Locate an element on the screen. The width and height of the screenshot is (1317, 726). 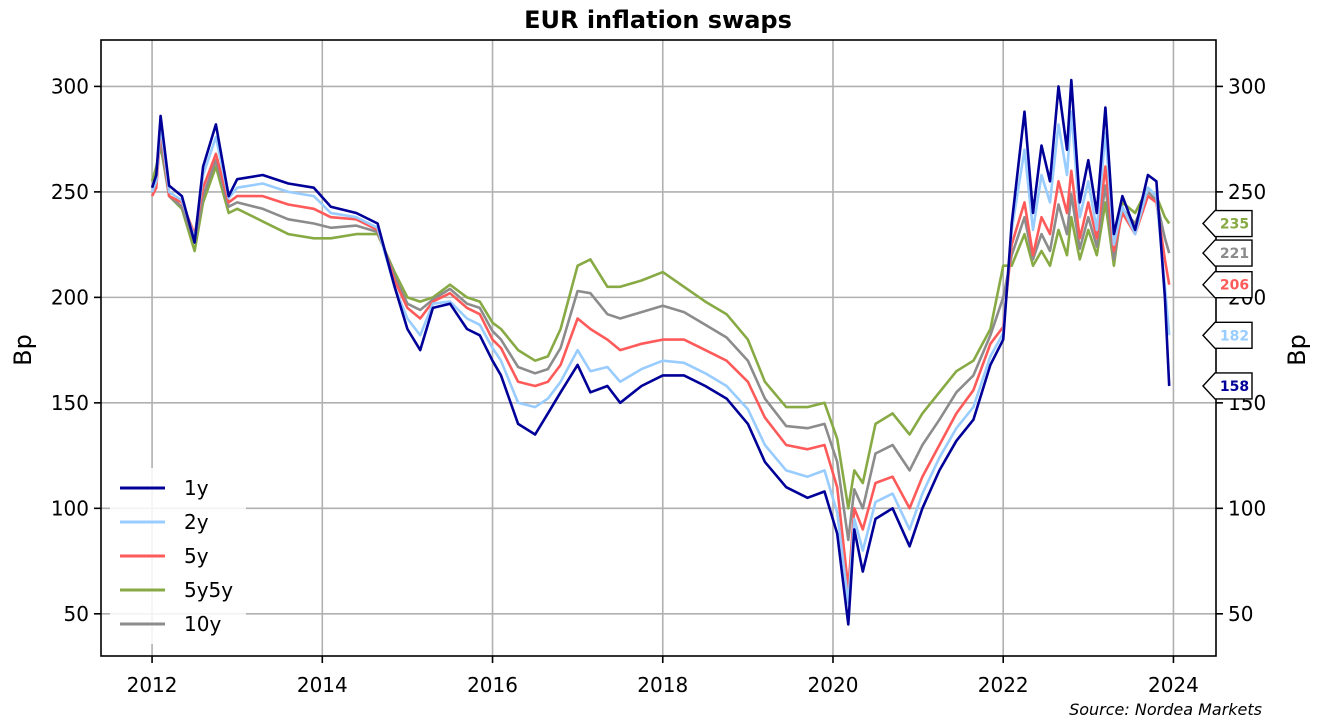
x-axis: 2012 2014 2016 2018 2020 2022 2024 is located at coordinates (663, 676).